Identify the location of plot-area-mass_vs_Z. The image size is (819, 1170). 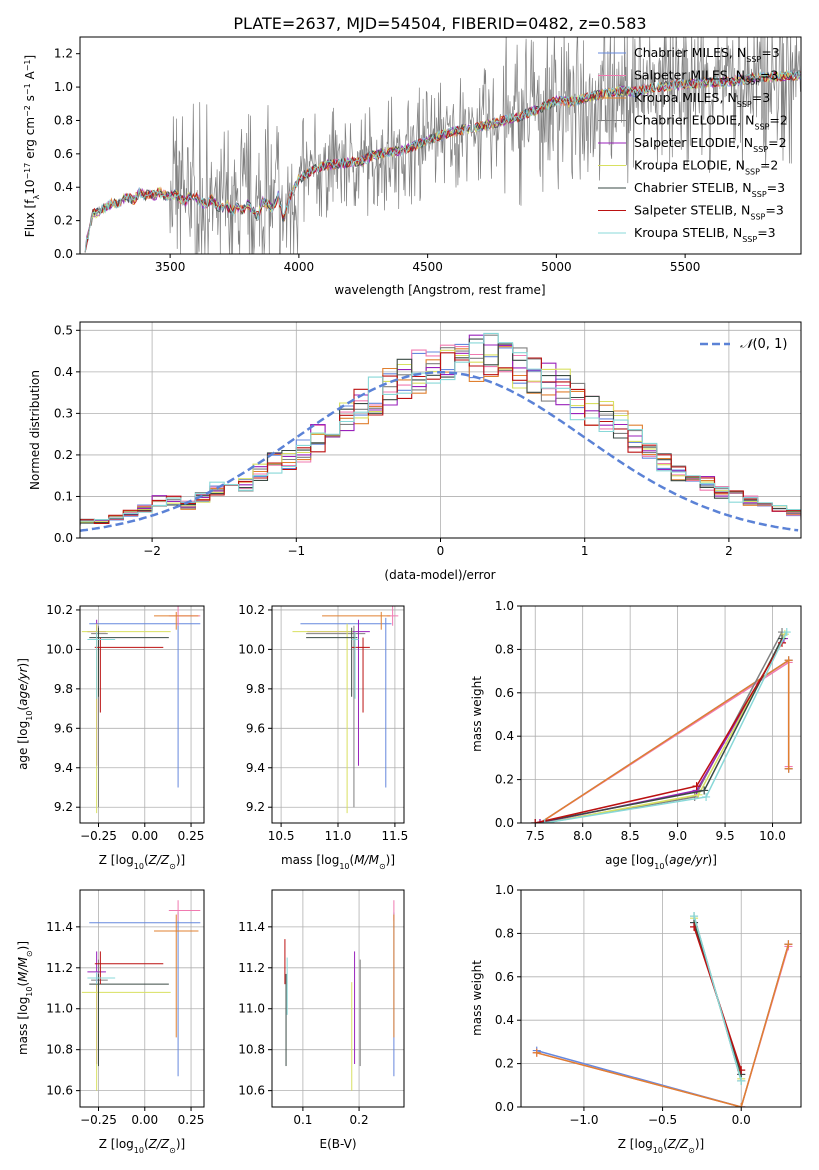
(141, 995).